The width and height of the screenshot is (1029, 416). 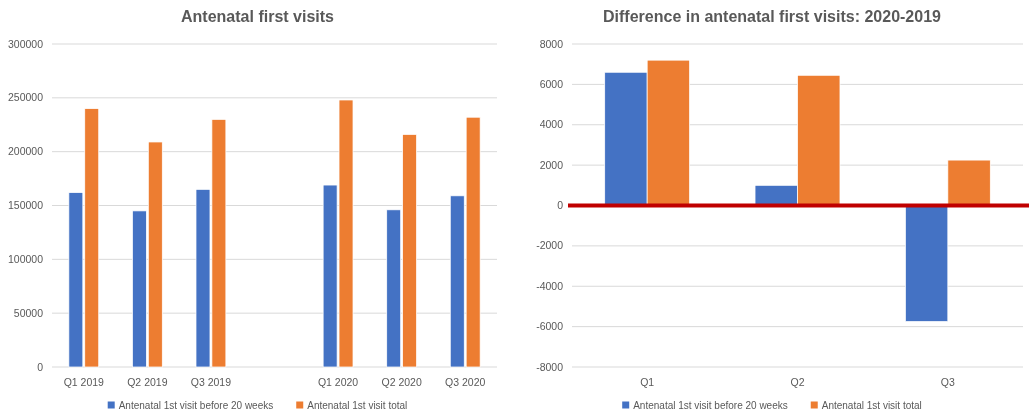 I want to click on x-tick-label: Q1 2020, so click(x=338, y=382).